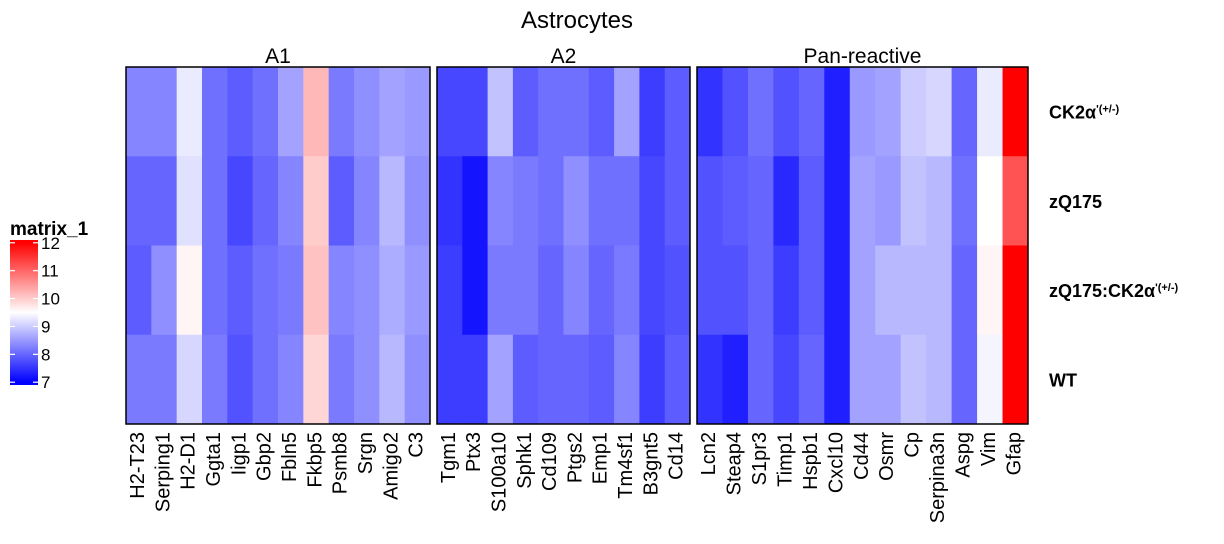  What do you see at coordinates (290, 457) in the screenshot?
I see `column-label: Fbln5` at bounding box center [290, 457].